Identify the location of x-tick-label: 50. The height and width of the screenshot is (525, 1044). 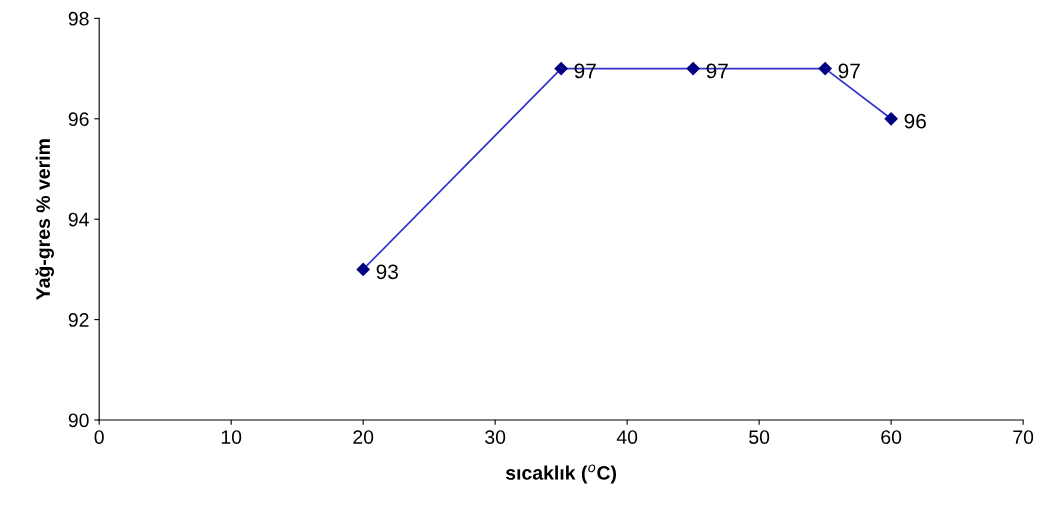
(759, 437).